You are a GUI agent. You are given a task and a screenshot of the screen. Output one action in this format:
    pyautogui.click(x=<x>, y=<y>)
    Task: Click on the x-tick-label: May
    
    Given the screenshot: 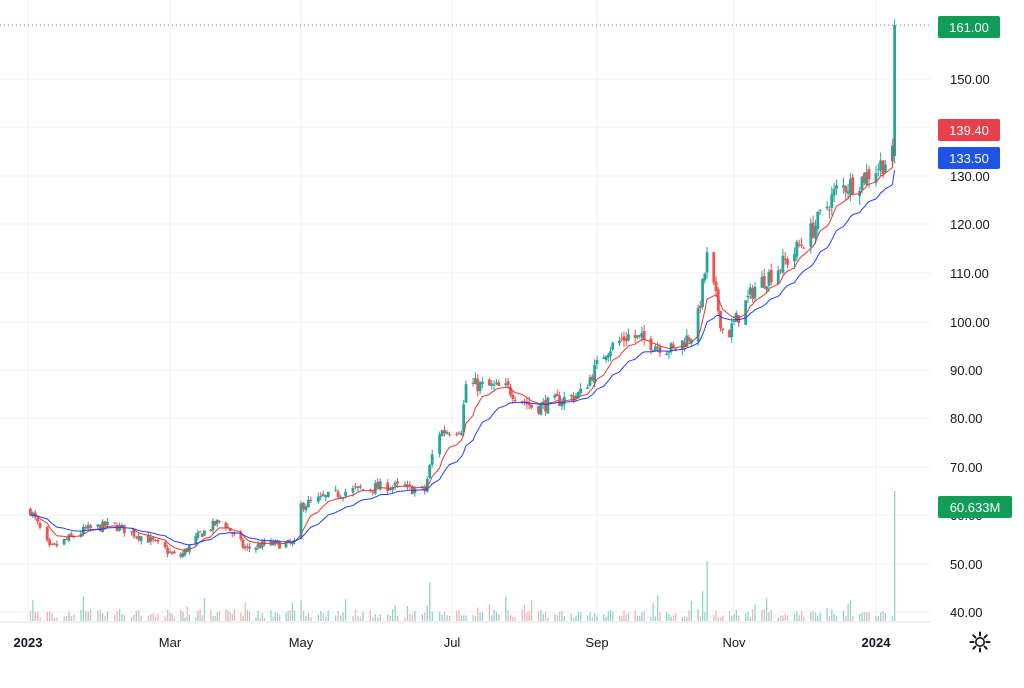 What is the action you would take?
    pyautogui.click(x=301, y=642)
    